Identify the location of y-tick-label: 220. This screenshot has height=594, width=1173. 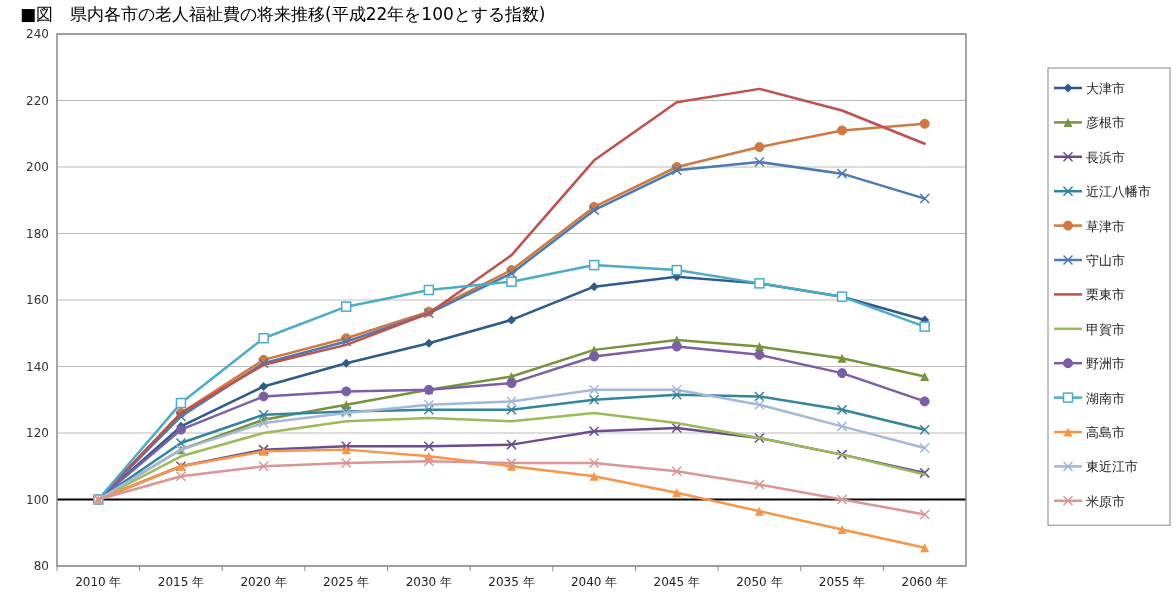
(37, 100).